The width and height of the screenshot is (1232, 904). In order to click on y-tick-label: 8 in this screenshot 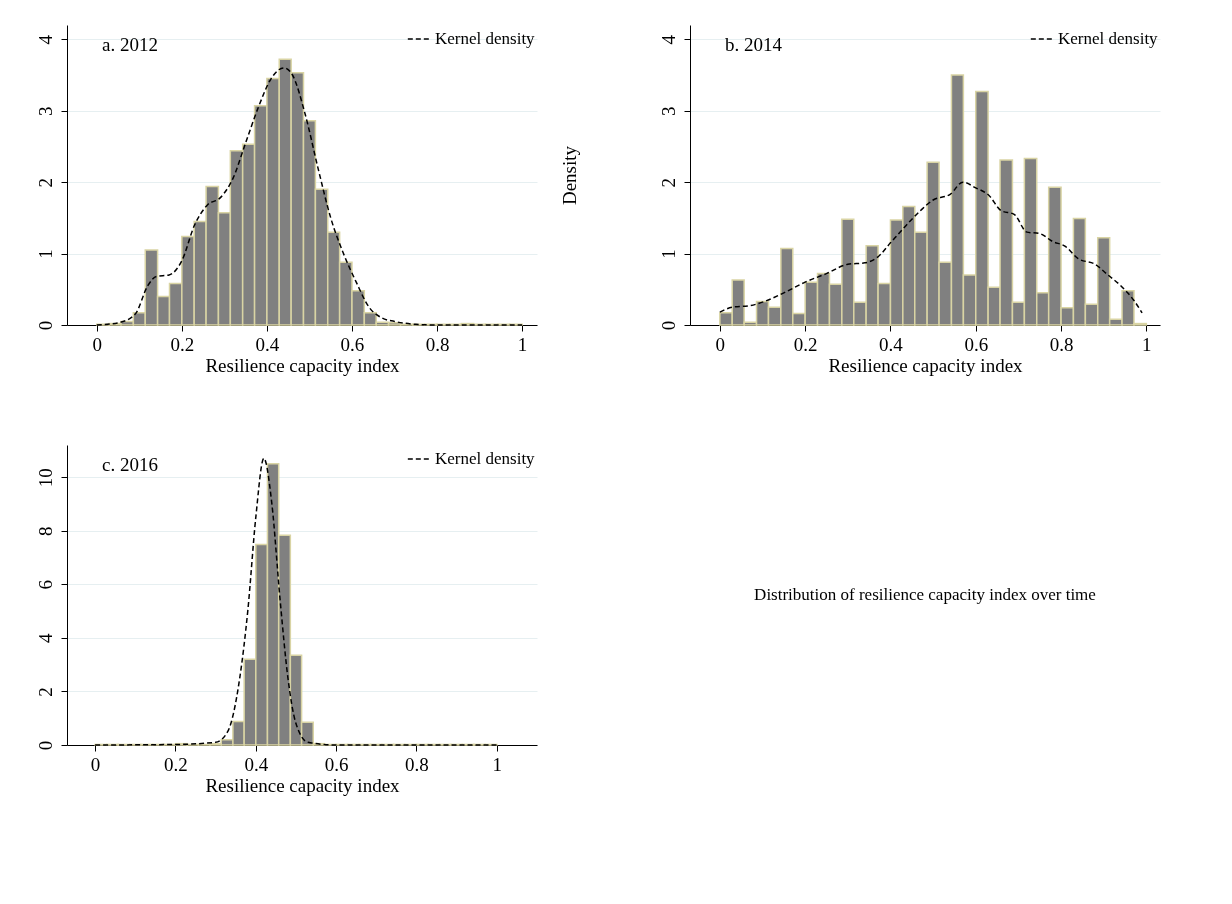, I will do `click(45, 531)`.